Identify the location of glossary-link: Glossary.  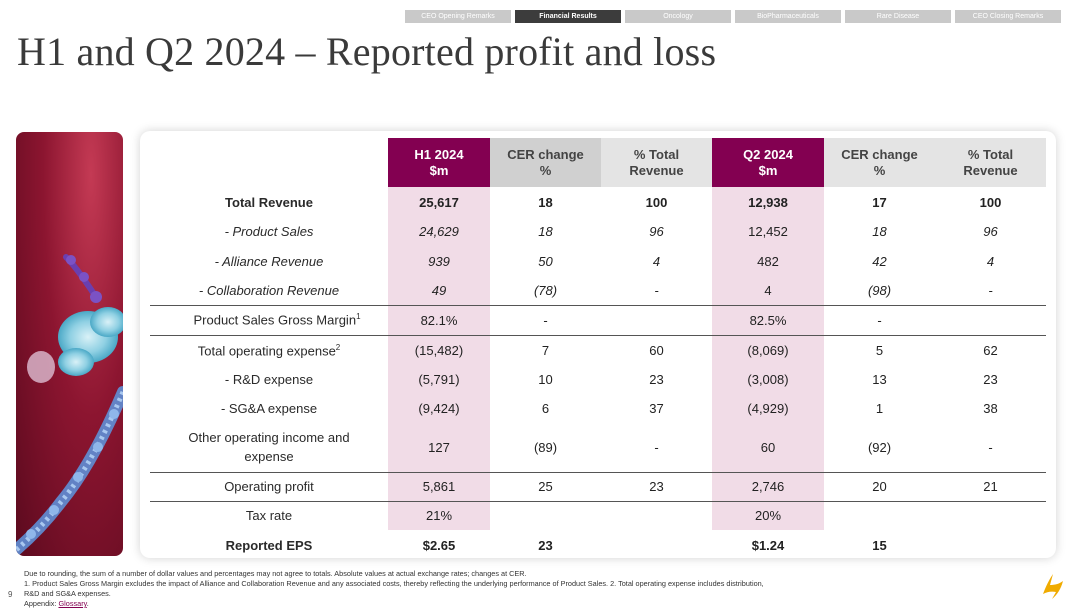
(72, 603).